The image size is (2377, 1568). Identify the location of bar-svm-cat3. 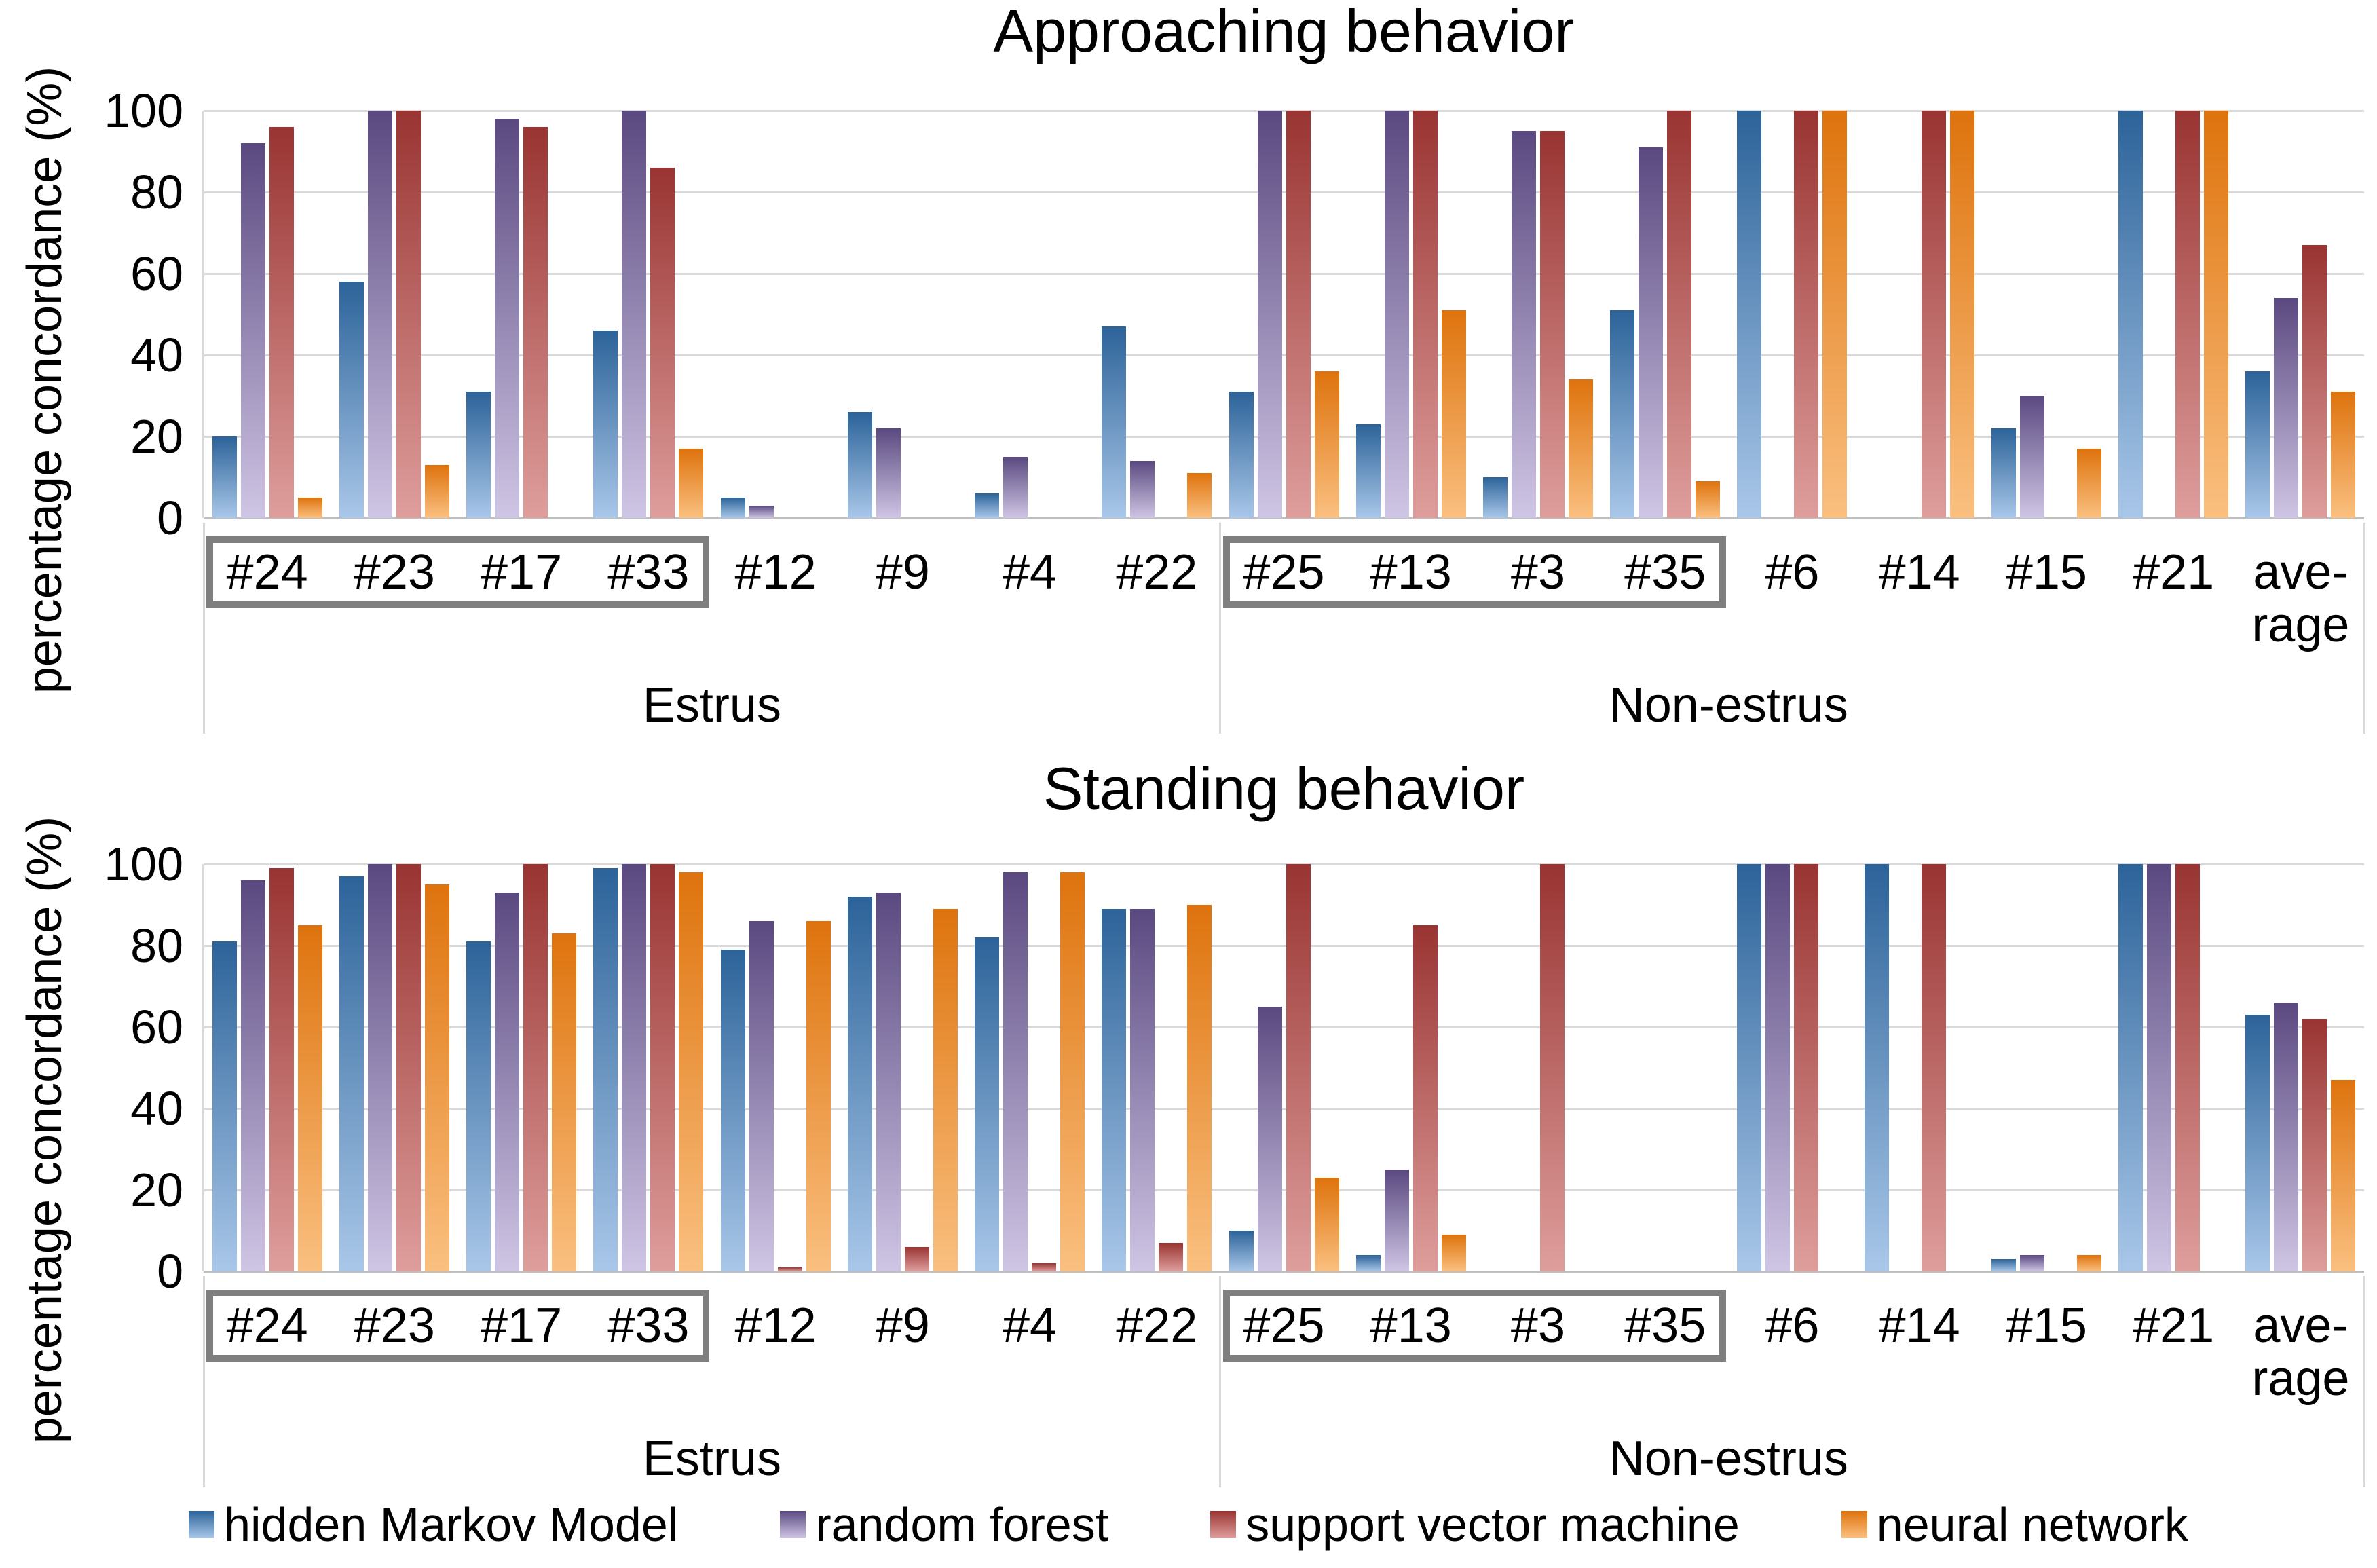
(662, 343).